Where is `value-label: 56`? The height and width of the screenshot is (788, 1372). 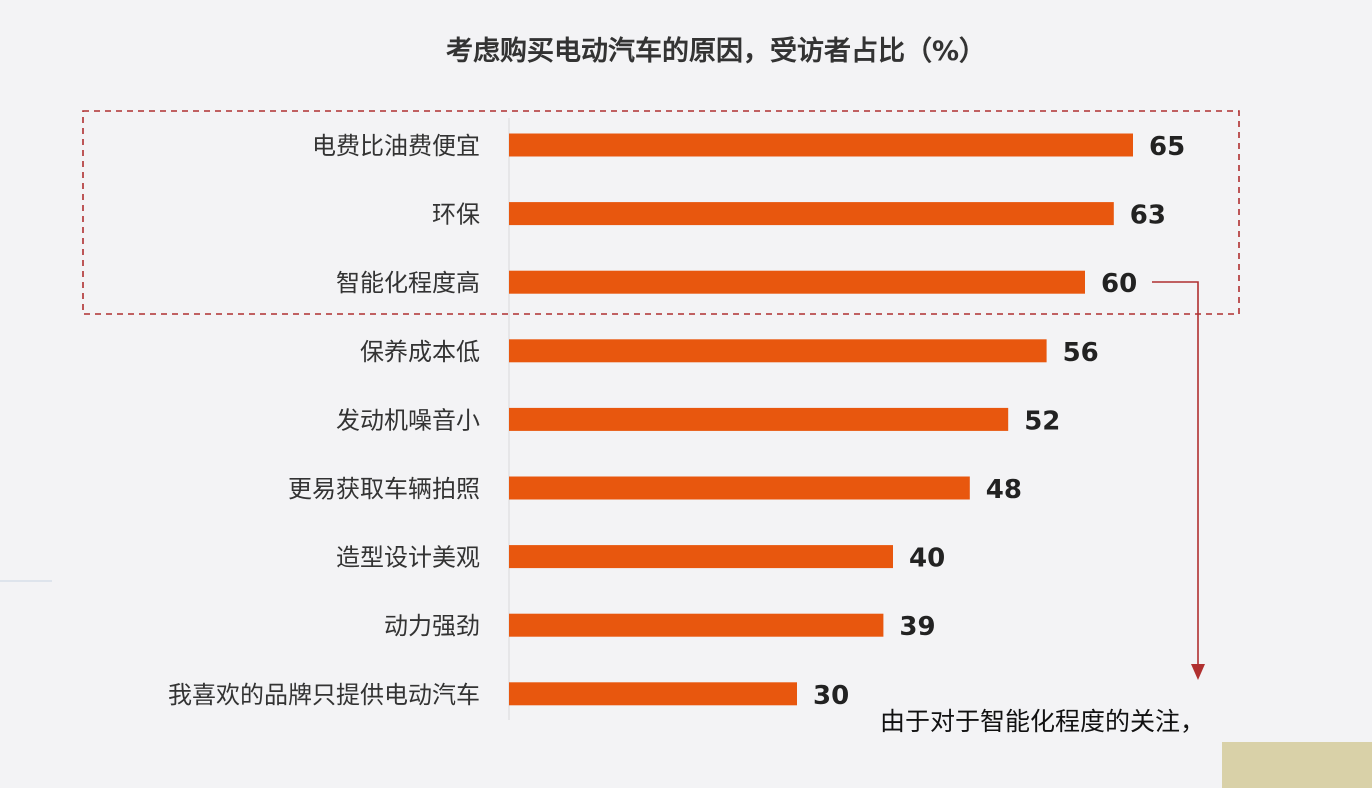 value-label: 56 is located at coordinates (1081, 353).